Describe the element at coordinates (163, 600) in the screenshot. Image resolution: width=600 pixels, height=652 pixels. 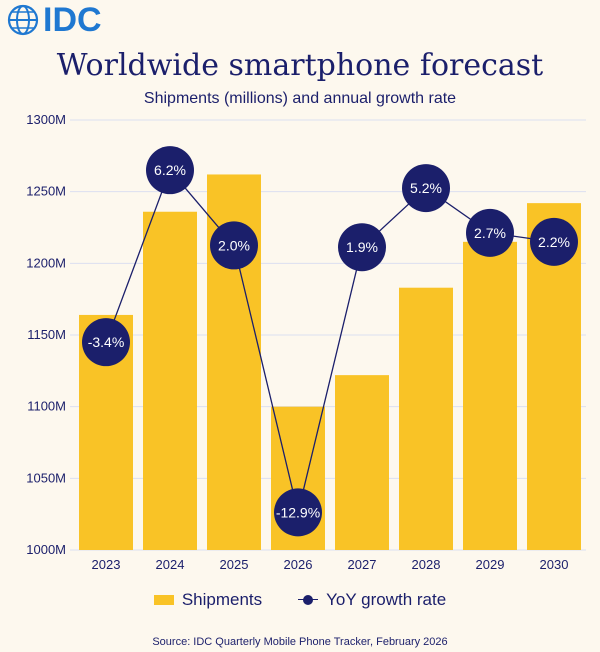
I see `legend-swatch-bar` at that location.